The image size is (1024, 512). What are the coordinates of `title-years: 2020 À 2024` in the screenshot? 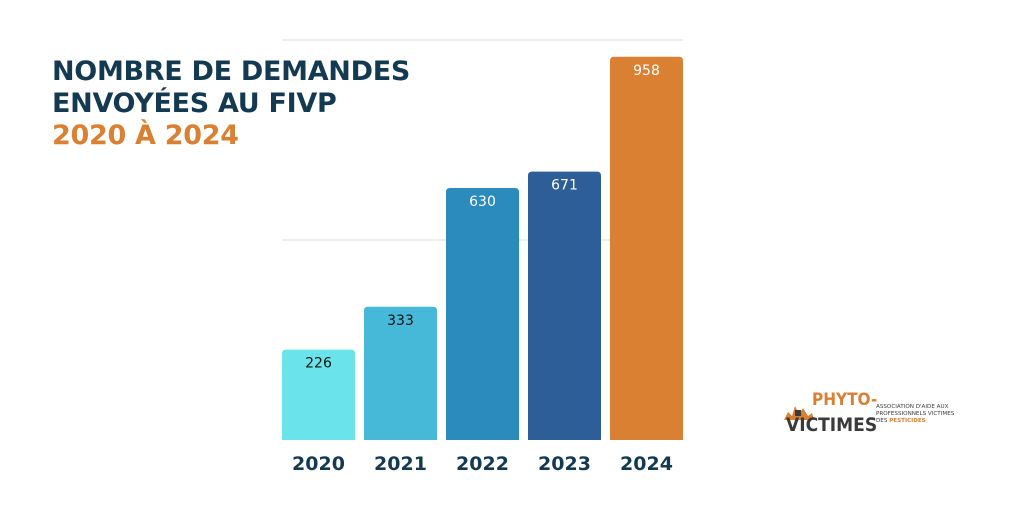 It's located at (145, 135).